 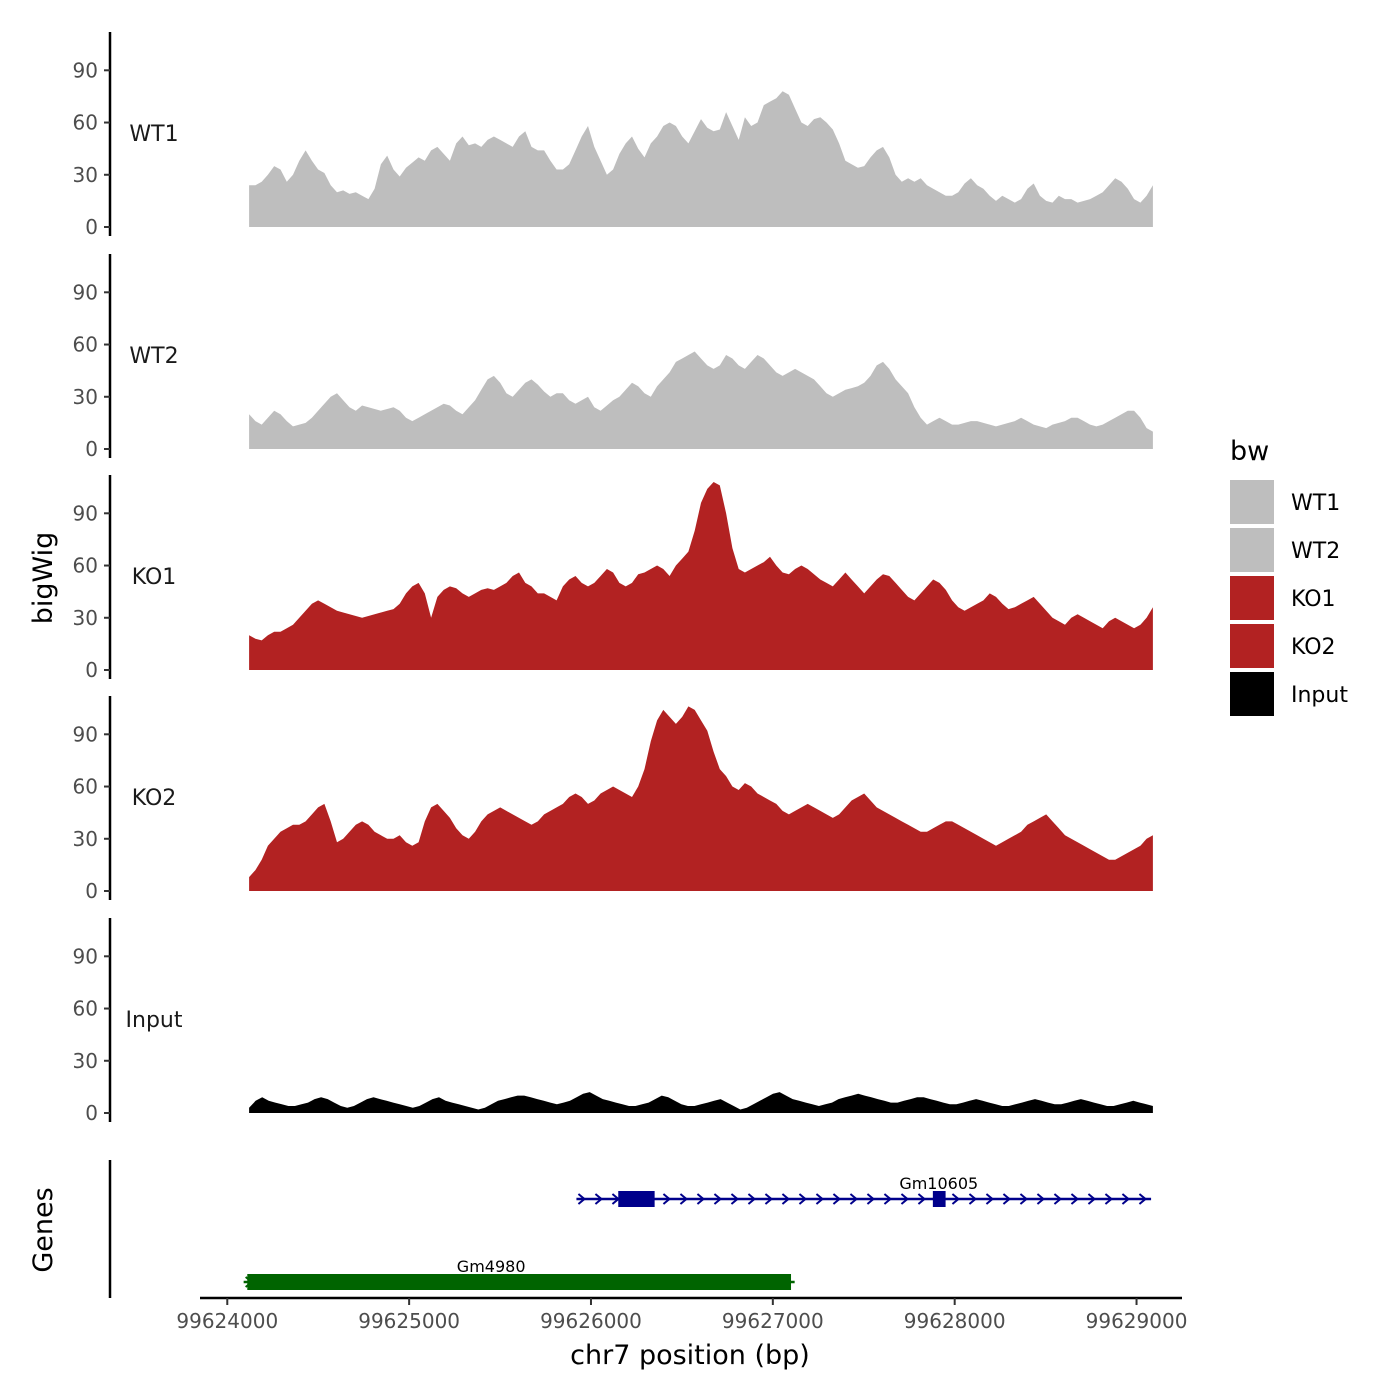 What do you see at coordinates (227, 1321) in the screenshot?
I see `x-tick-label: 99624000` at bounding box center [227, 1321].